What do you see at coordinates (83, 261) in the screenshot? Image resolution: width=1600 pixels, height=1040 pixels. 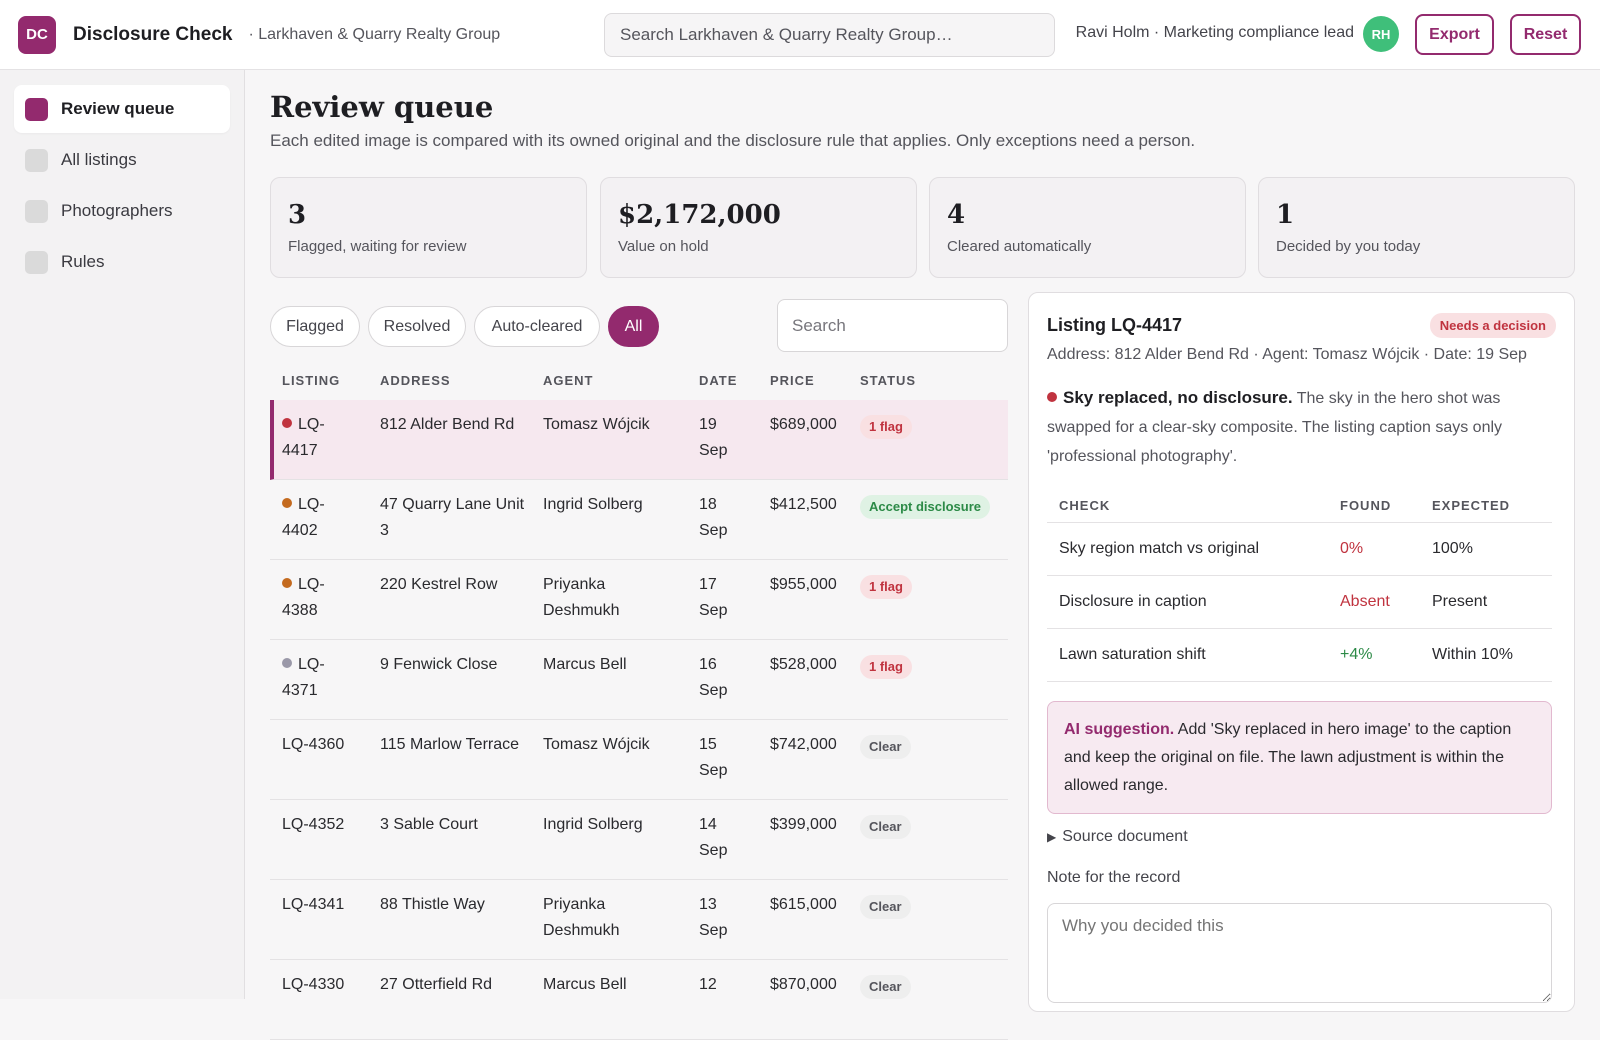 I see `sidebar-item-label: Rules` at bounding box center [83, 261].